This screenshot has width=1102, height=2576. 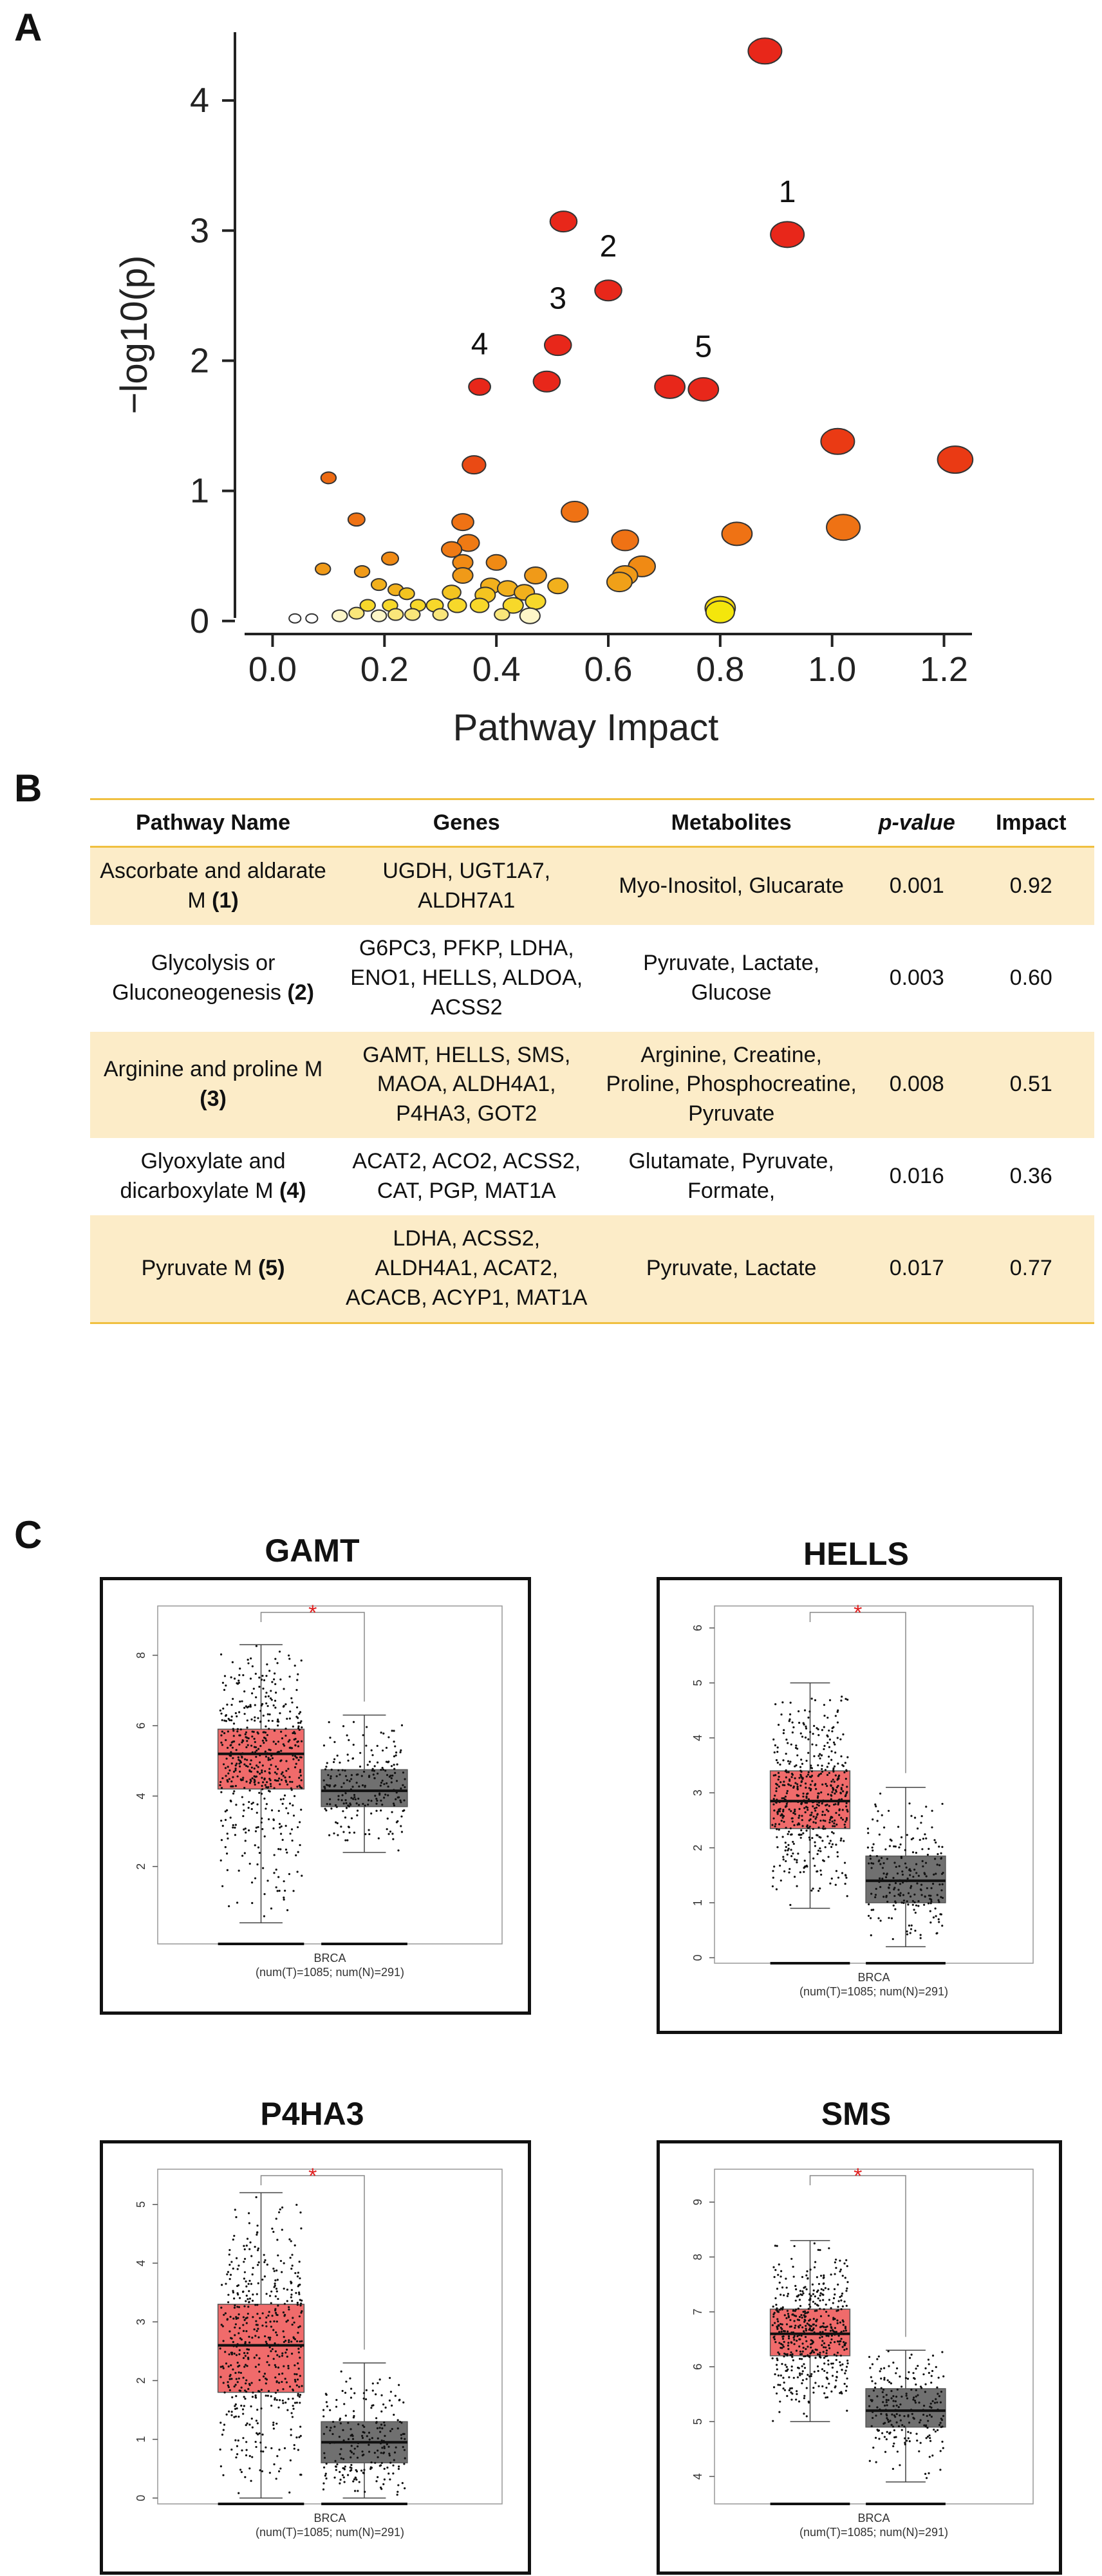 What do you see at coordinates (1030, 1085) in the screenshot?
I see `cell-impact: 0.51` at bounding box center [1030, 1085].